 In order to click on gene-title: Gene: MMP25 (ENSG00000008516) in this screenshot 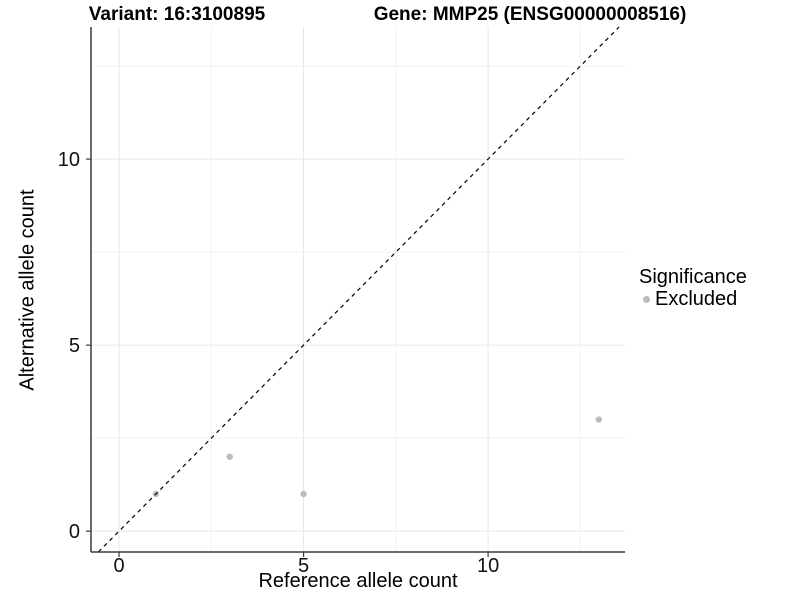, I will do `click(530, 14)`.